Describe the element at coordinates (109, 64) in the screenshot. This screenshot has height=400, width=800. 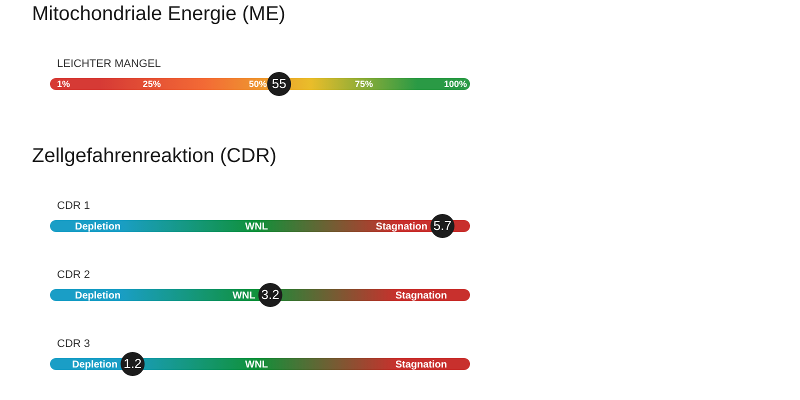
I see `y-tick-label: LEICHTER MANGEL` at that location.